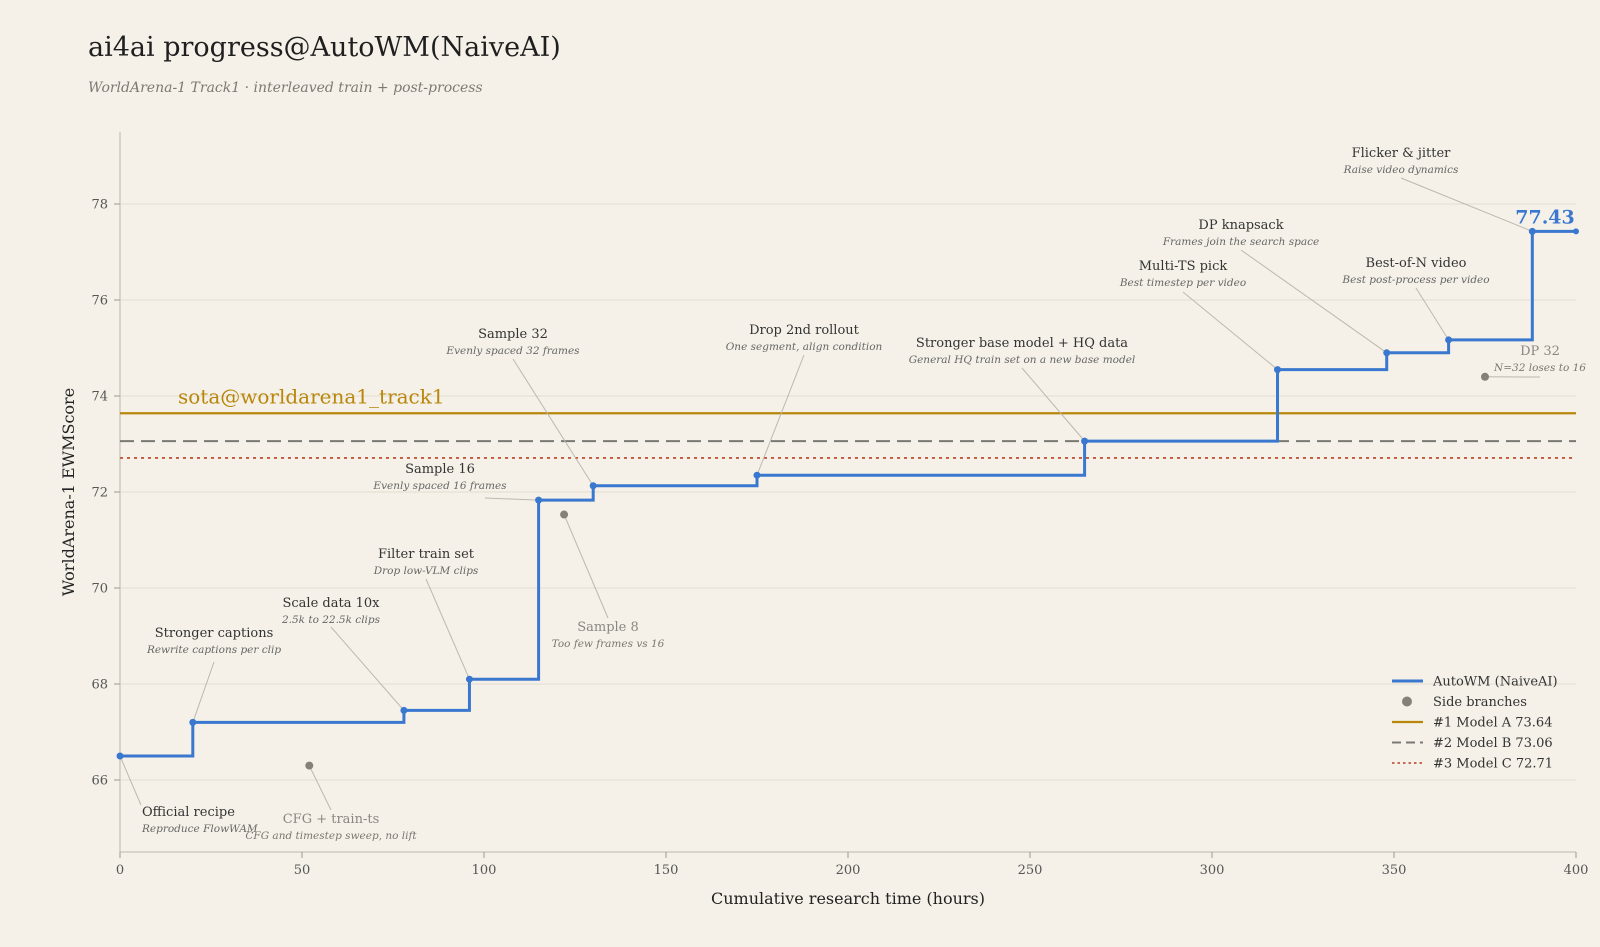 This screenshot has height=947, width=1600. Describe the element at coordinates (213, 650) in the screenshot. I see `annotation-subtitle: Rewrite captions per clip` at that location.